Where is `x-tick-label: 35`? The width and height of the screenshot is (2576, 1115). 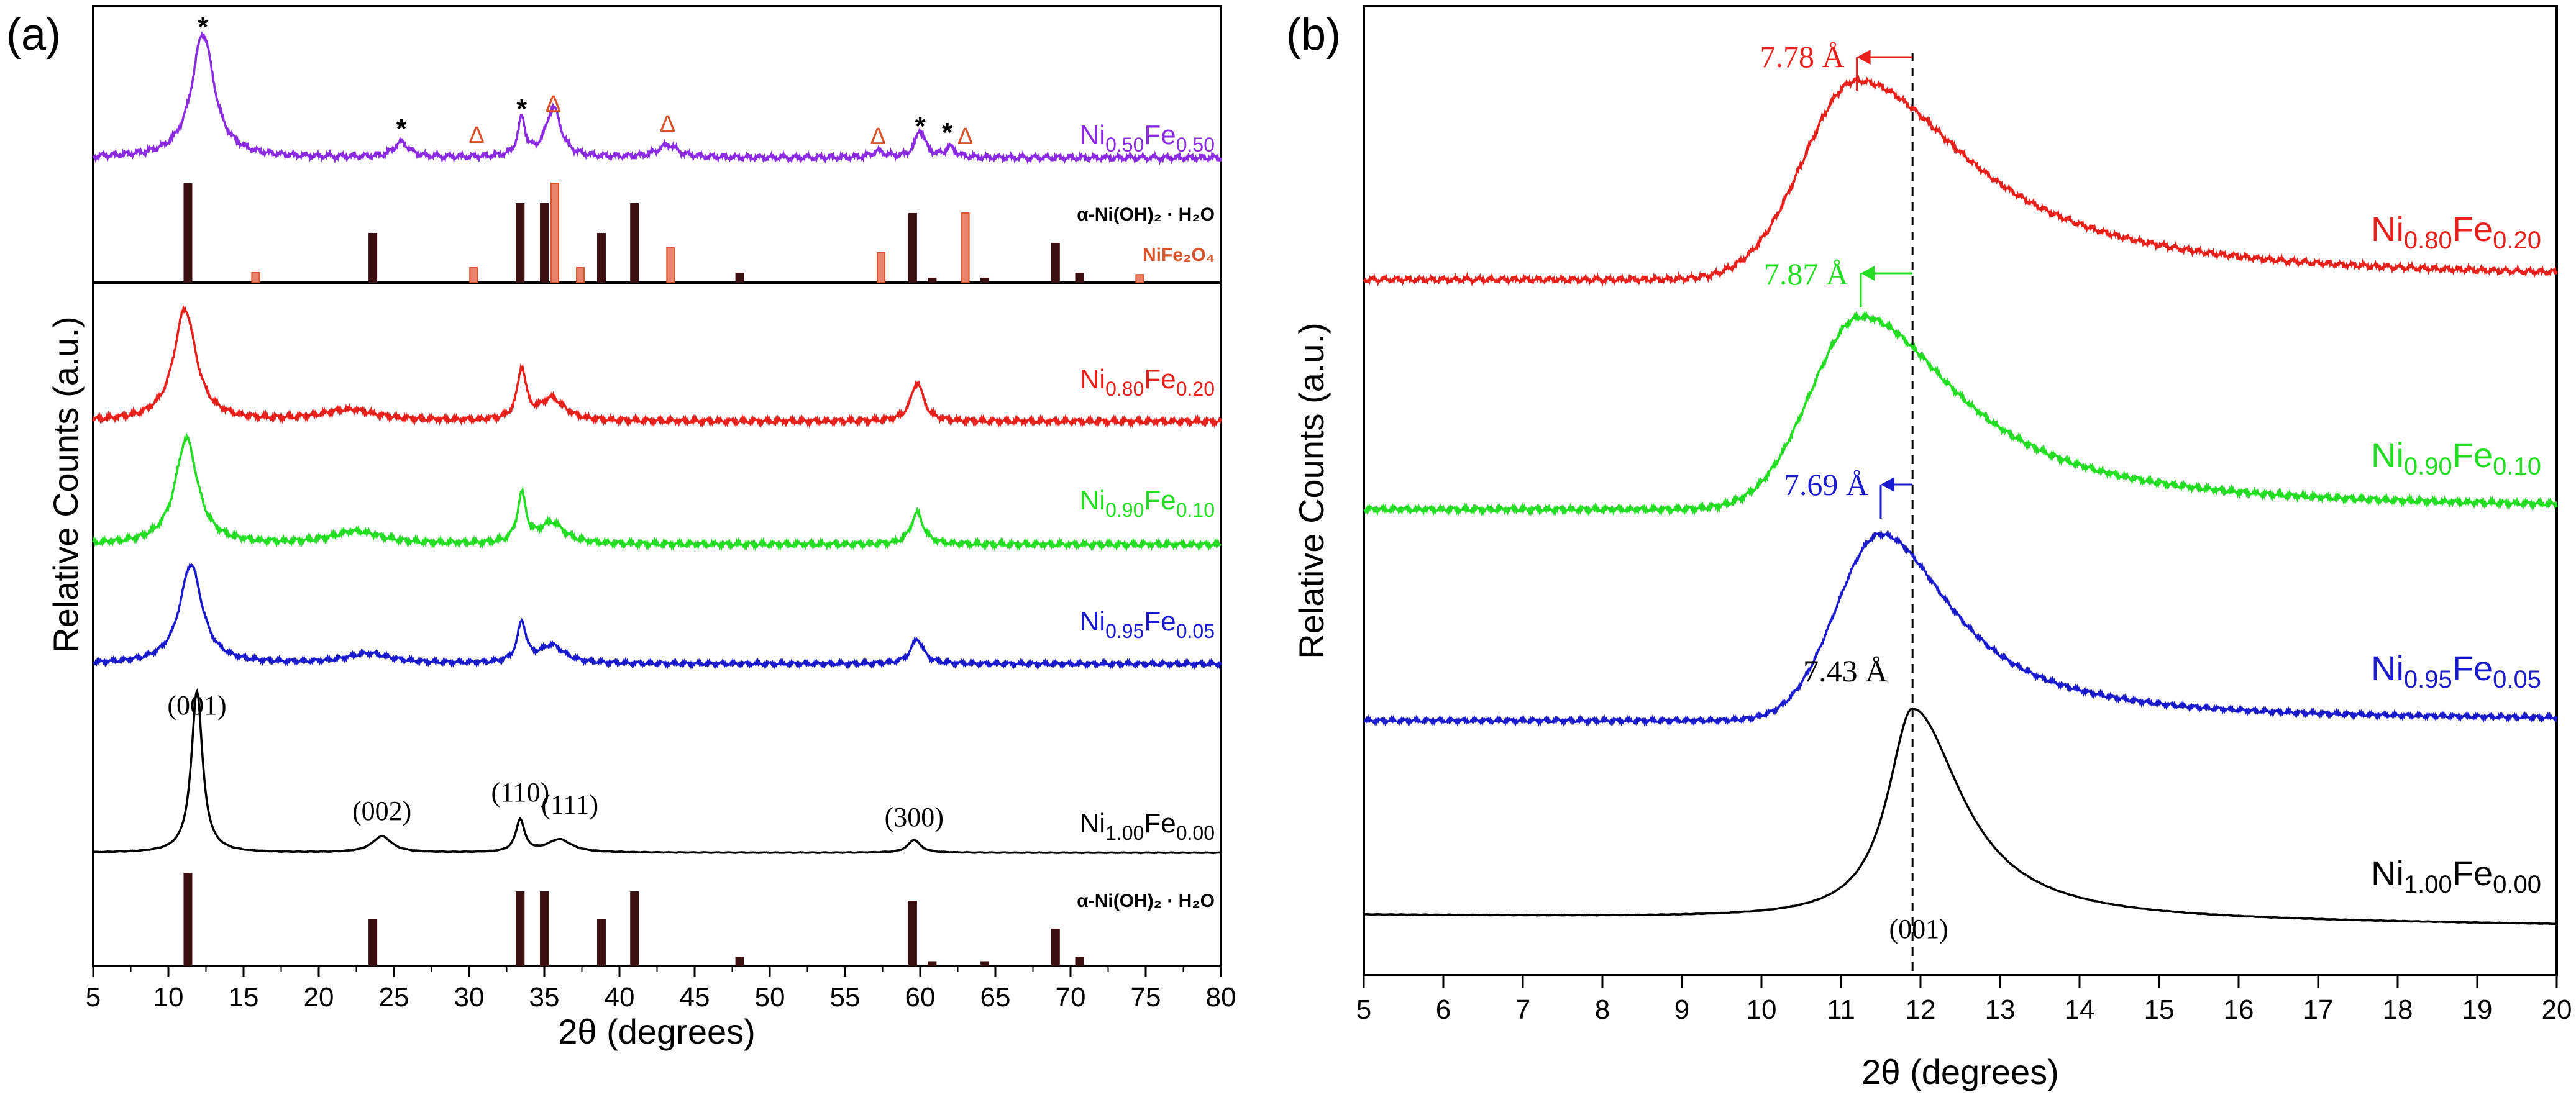 x-tick-label: 35 is located at coordinates (544, 997).